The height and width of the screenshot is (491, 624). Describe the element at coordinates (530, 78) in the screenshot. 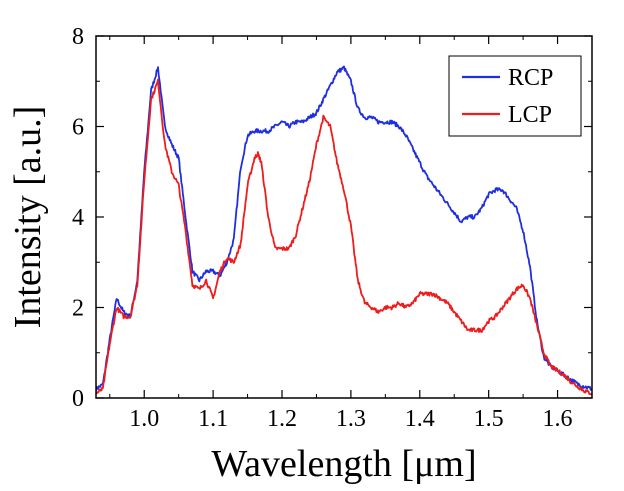

I see `legend-label-rcp: RCP` at that location.